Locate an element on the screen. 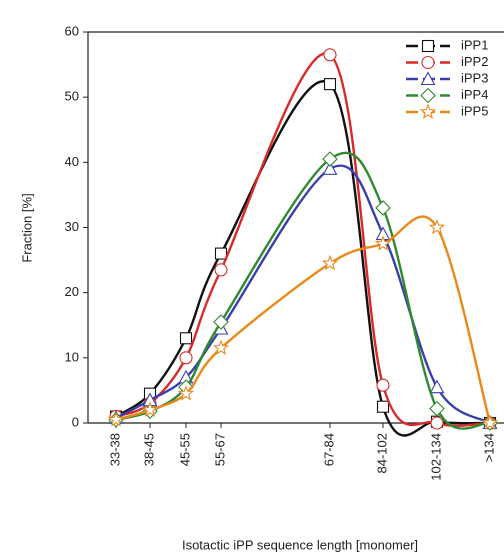 This screenshot has width=504, height=559. x-tick-label: 67-84 is located at coordinates (328, 449).